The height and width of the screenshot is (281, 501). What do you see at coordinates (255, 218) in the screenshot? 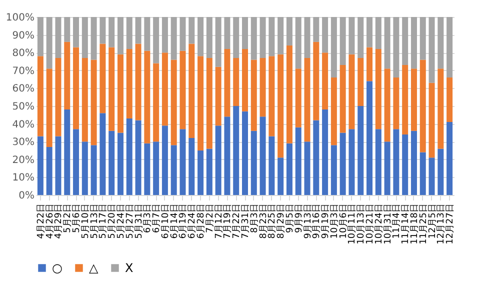
I see `x-tick-label: 8月3日` at bounding box center [255, 218].